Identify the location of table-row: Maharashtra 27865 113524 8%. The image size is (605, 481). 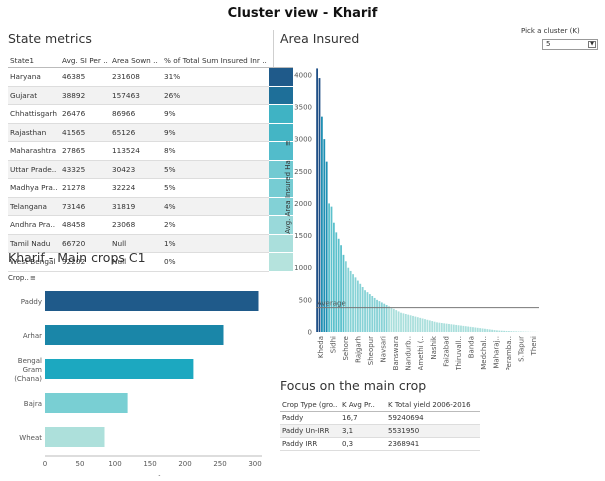
(150, 151).